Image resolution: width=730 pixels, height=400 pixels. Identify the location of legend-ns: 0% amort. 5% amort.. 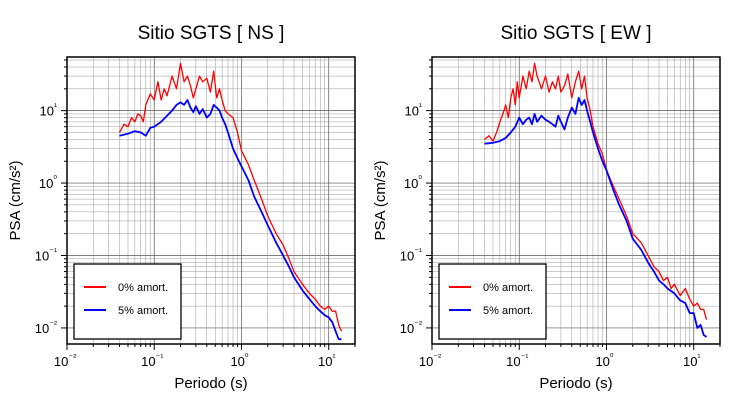
(127, 301).